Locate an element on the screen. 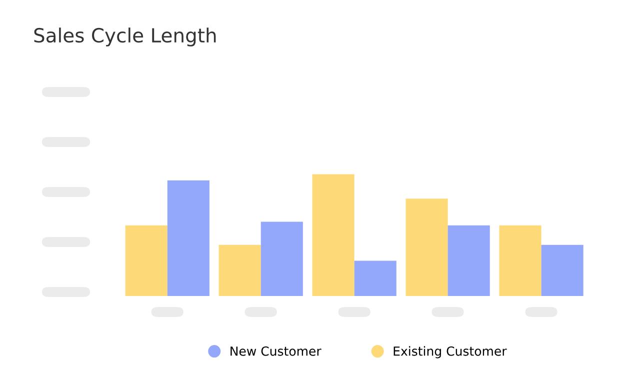 The image size is (635, 386). legend-label: Existing Customer is located at coordinates (450, 352).